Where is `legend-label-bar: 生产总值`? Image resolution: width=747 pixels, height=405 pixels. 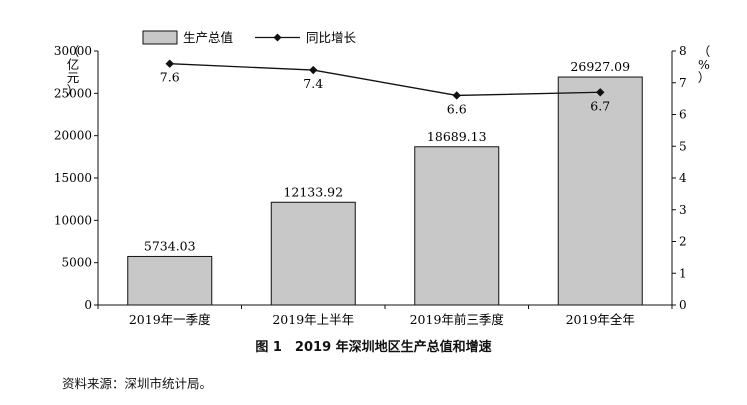 legend-label-bar: 生产总值 is located at coordinates (208, 37).